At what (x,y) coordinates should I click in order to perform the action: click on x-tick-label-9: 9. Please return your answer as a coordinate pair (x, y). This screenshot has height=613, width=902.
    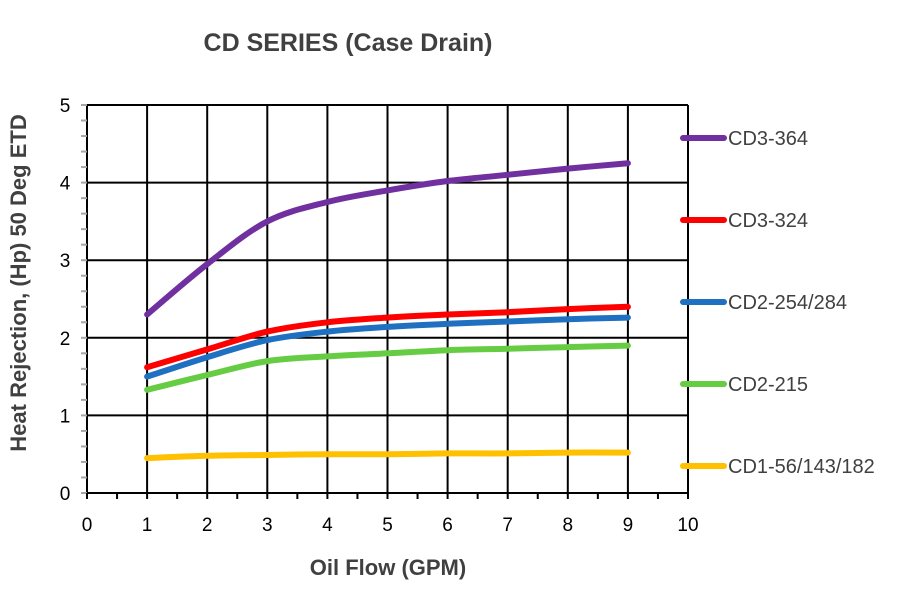
    Looking at the image, I should click on (628, 525).